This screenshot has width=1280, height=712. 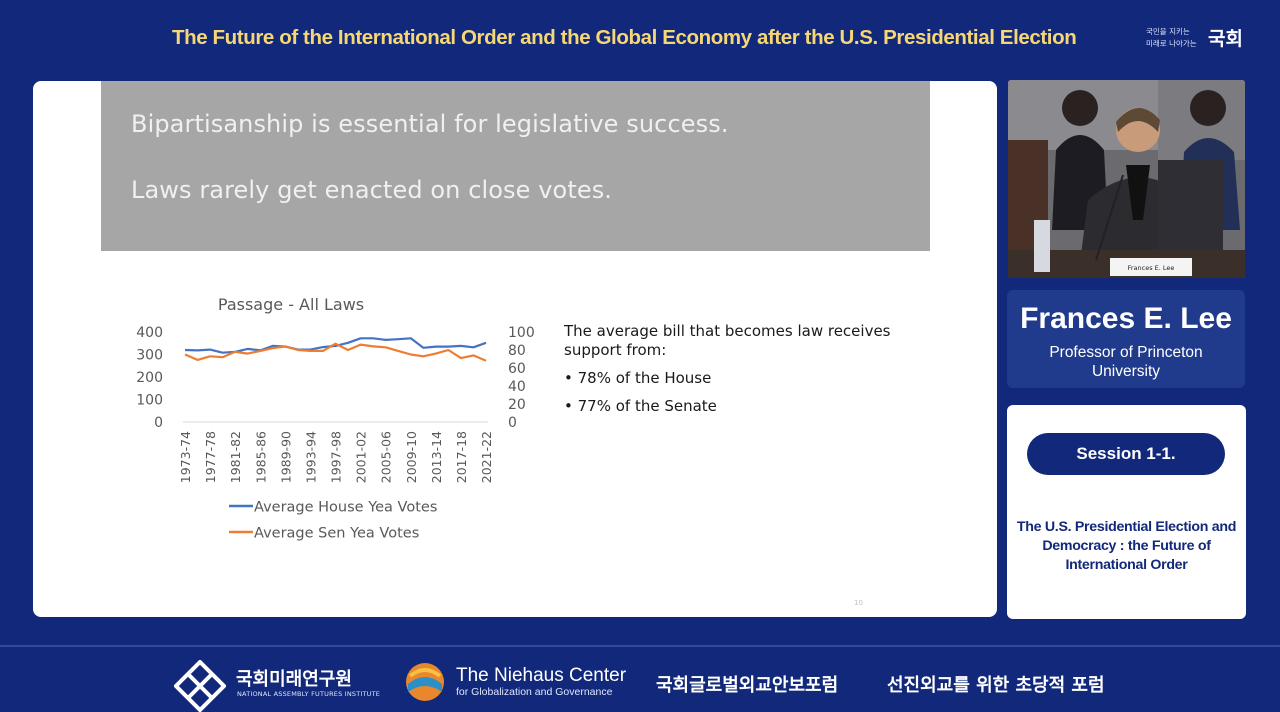 What do you see at coordinates (1126, 454) in the screenshot?
I see `session-badge: Session 1-1.` at bounding box center [1126, 454].